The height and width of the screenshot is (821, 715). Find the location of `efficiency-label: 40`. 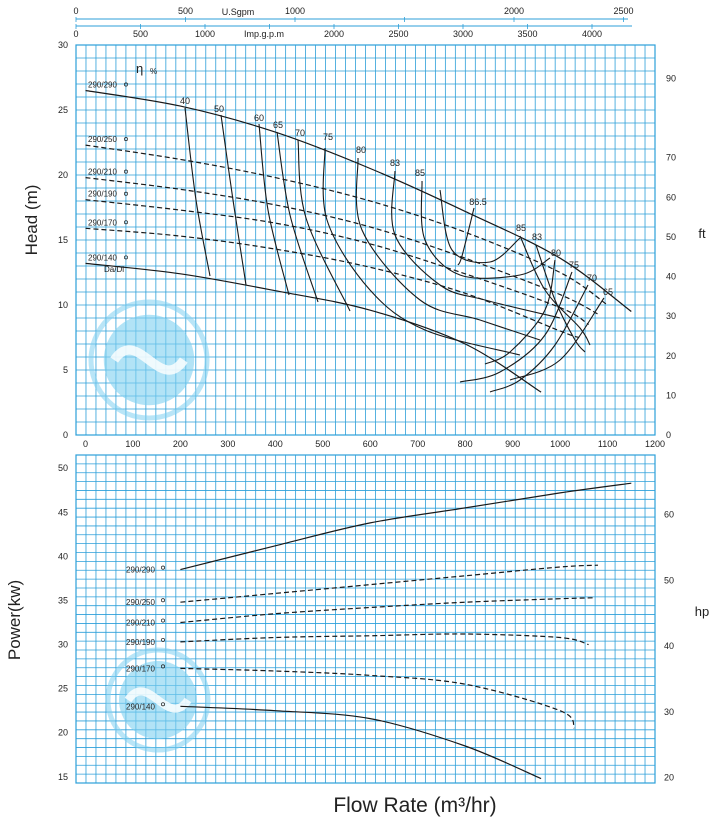

efficiency-label: 40 is located at coordinates (185, 101).